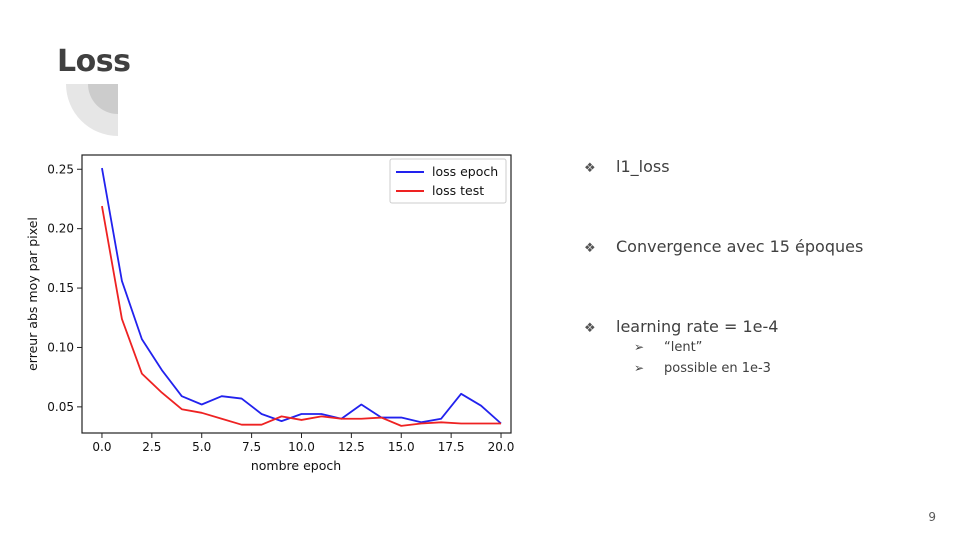 This screenshot has height=540, width=960. Describe the element at coordinates (351, 447) in the screenshot. I see `x-tick-label: 12.5` at that location.